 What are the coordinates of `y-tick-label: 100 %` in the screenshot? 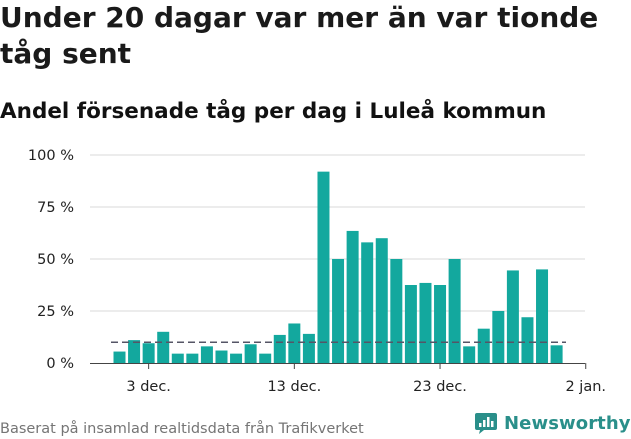 It's located at (51, 156).